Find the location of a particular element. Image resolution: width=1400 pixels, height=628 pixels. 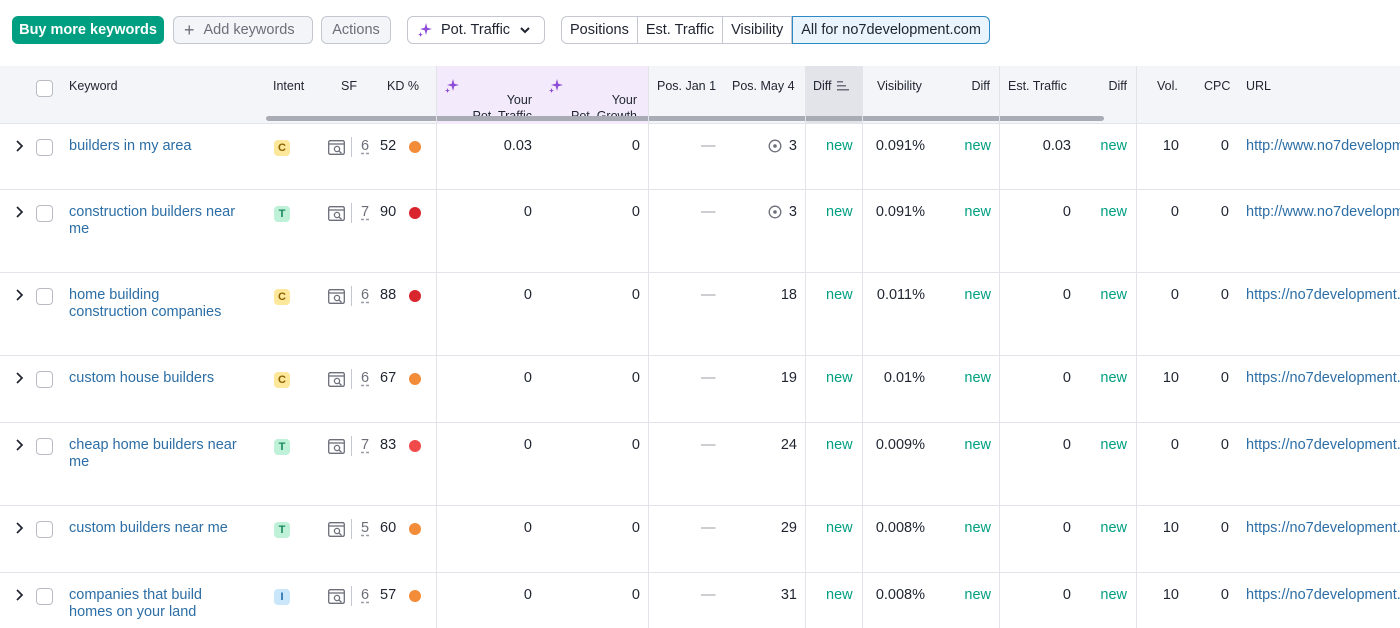

col-url: URL is located at coordinates (1259, 86).